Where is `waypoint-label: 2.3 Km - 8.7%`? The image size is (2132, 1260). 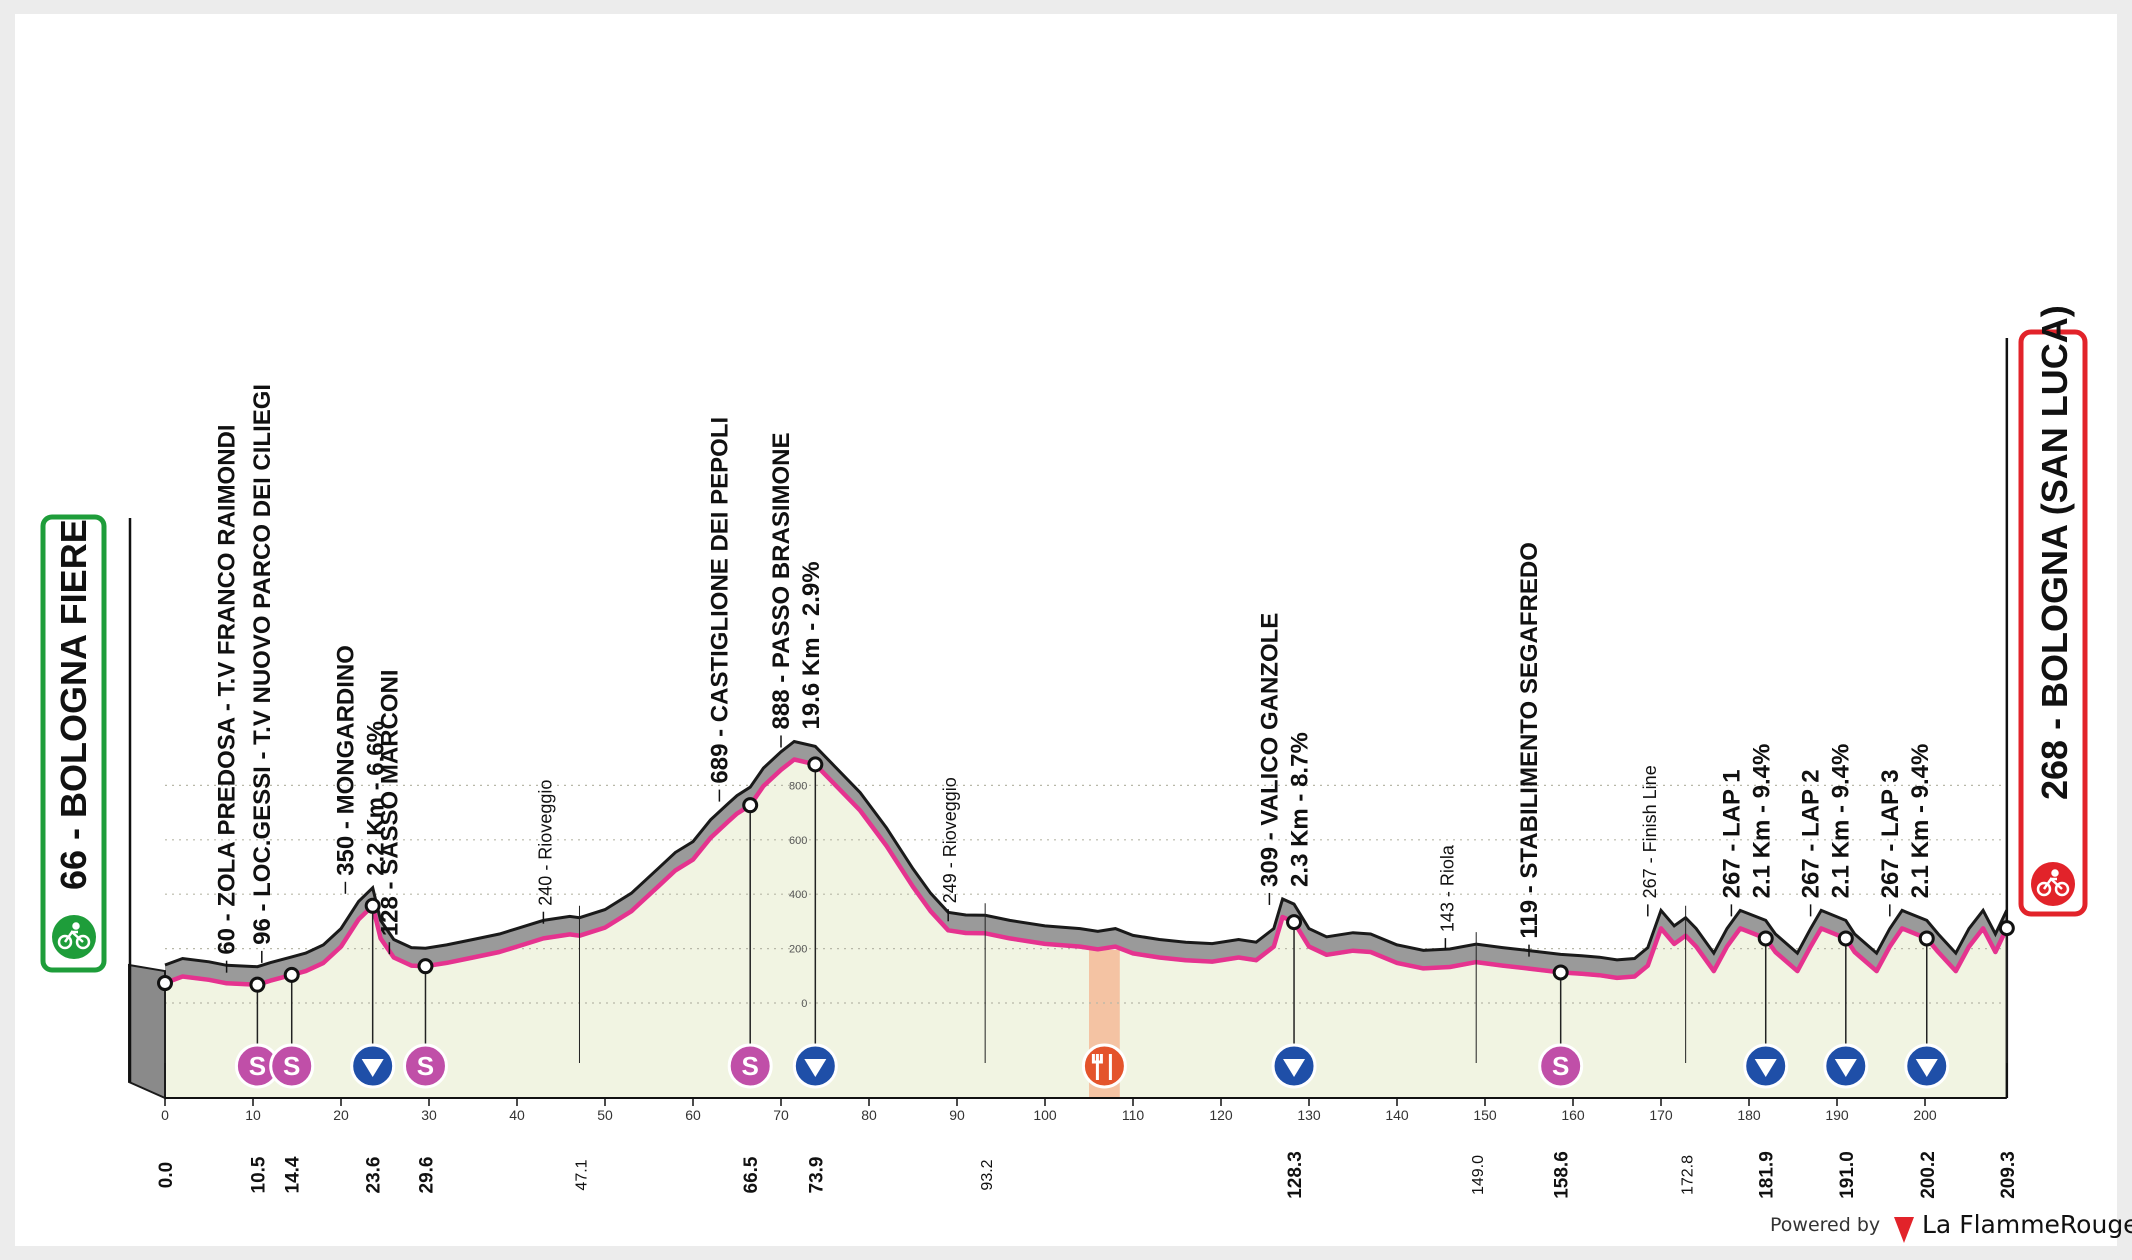
waypoint-label: 2.3 Km - 8.7% is located at coordinates (1299, 809).